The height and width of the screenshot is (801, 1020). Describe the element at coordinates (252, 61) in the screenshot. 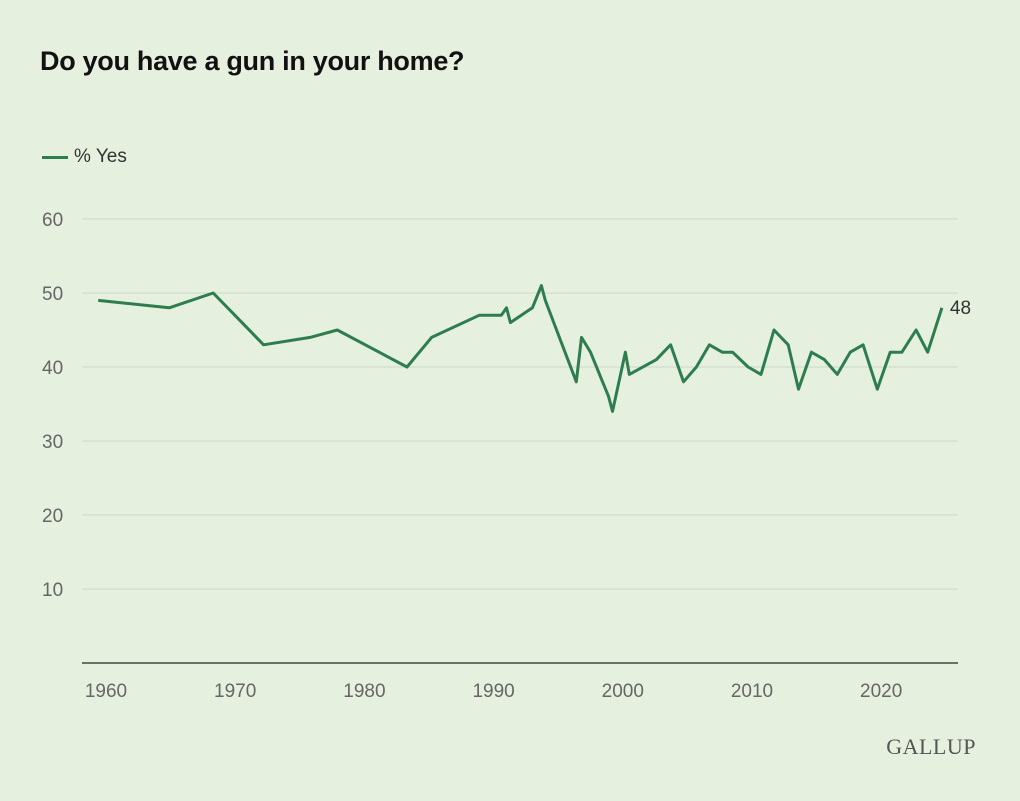

I see `chart-title: Do you have a gun in your home?` at that location.